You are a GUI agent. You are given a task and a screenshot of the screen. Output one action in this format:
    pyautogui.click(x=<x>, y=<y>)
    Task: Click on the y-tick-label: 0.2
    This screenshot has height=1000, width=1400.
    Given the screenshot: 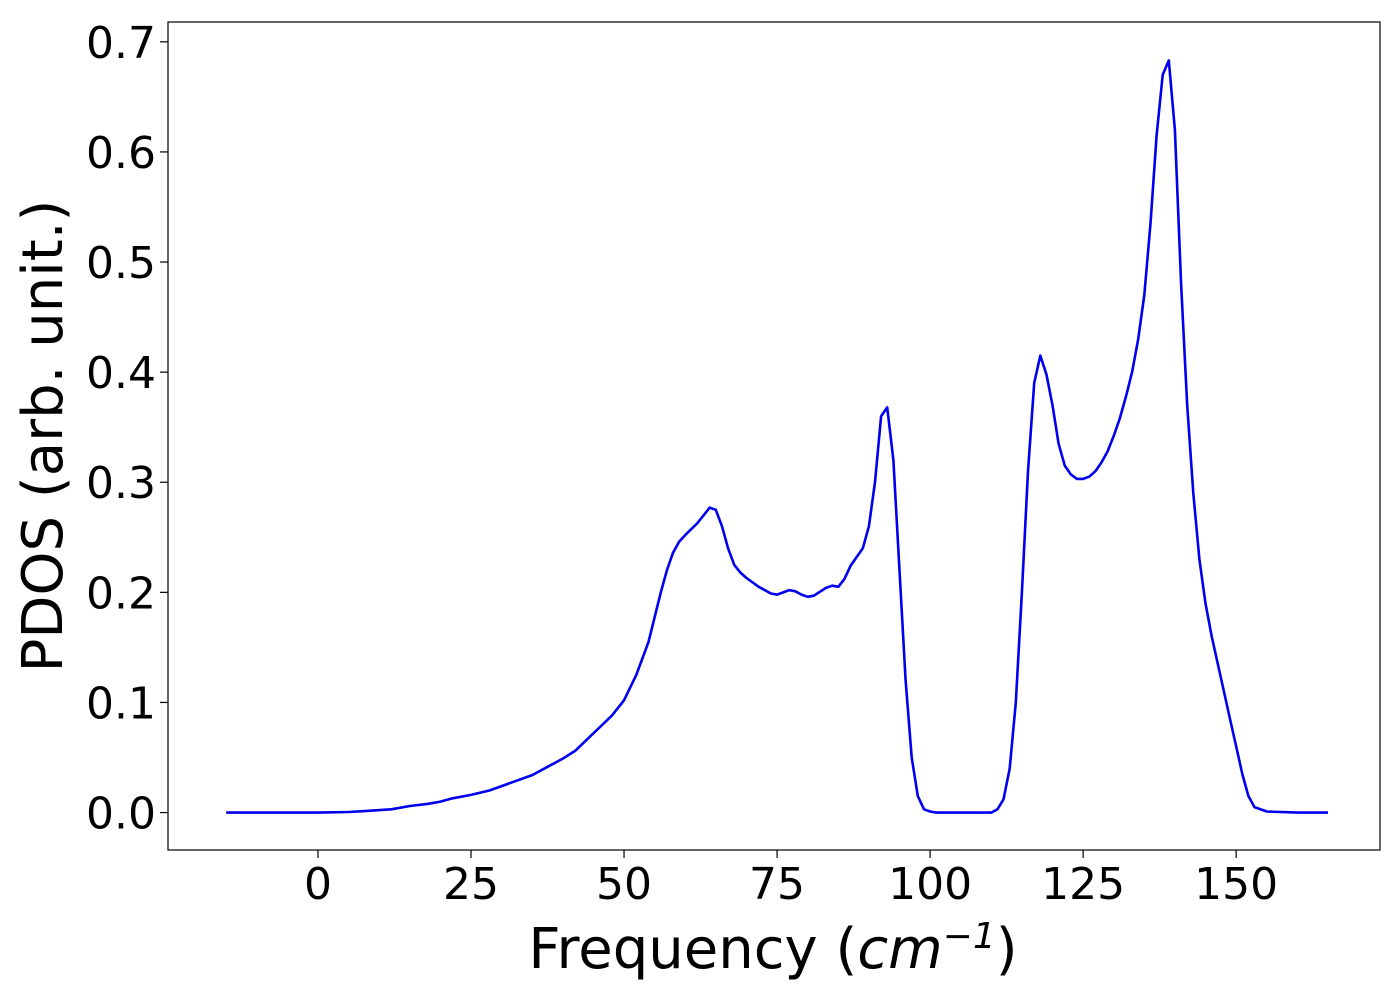 What is the action you would take?
    pyautogui.click(x=121, y=593)
    